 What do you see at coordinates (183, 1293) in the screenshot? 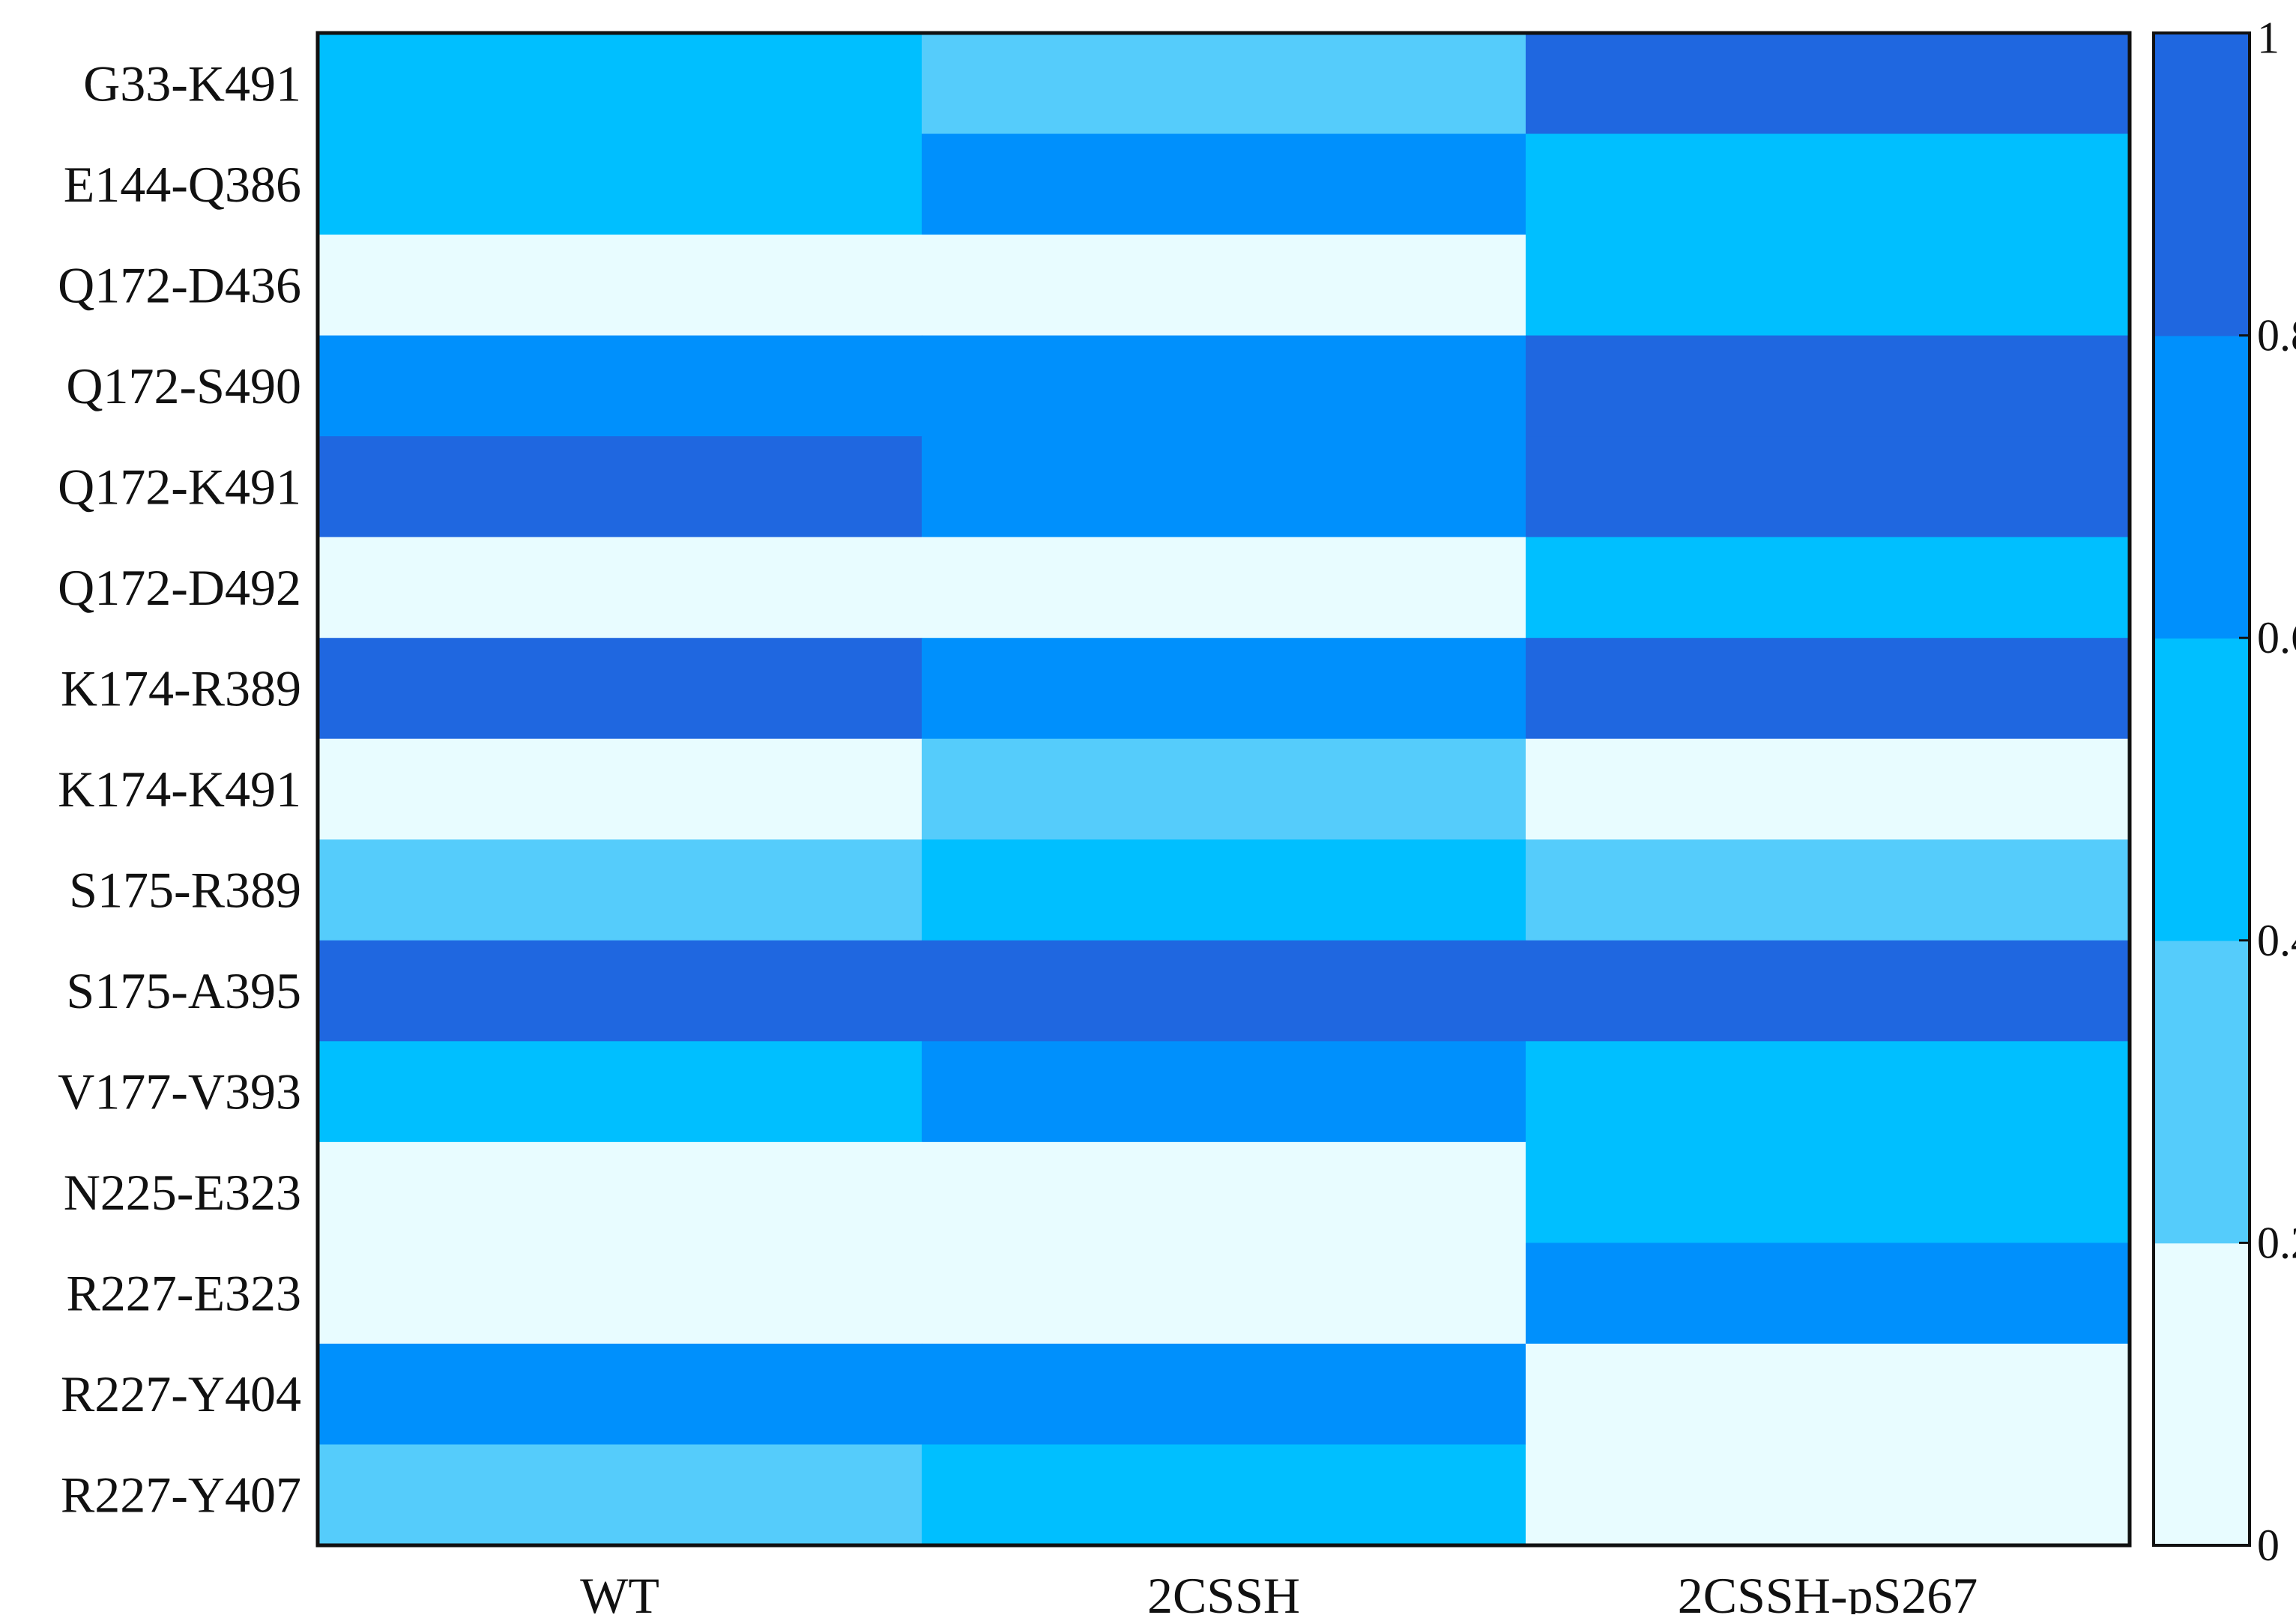
I see `row-label: R227-E323` at bounding box center [183, 1293].